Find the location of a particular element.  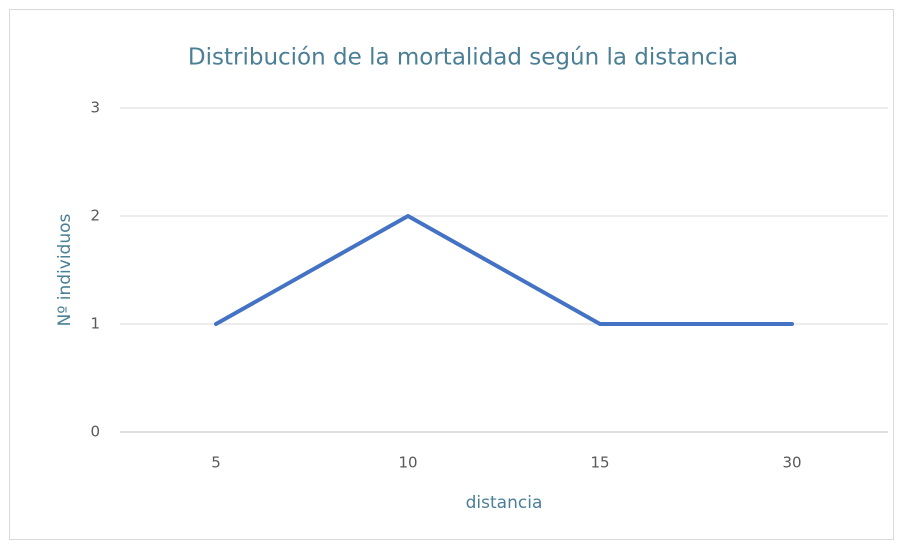

y-tick-label: 1 is located at coordinates (95, 324).